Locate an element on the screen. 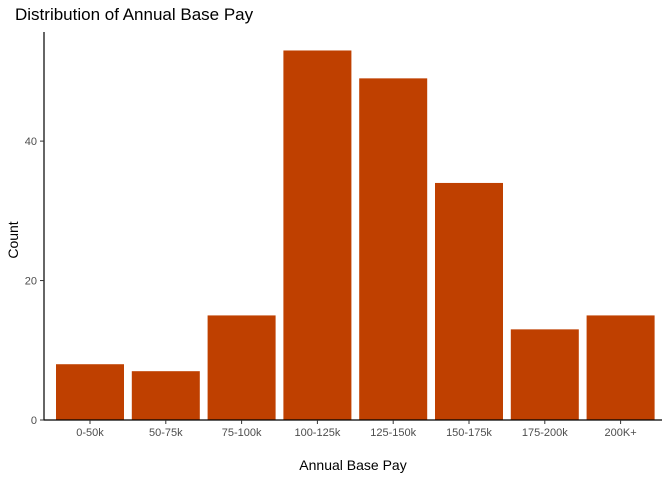  x-tick-label: 50-75k is located at coordinates (166, 433).